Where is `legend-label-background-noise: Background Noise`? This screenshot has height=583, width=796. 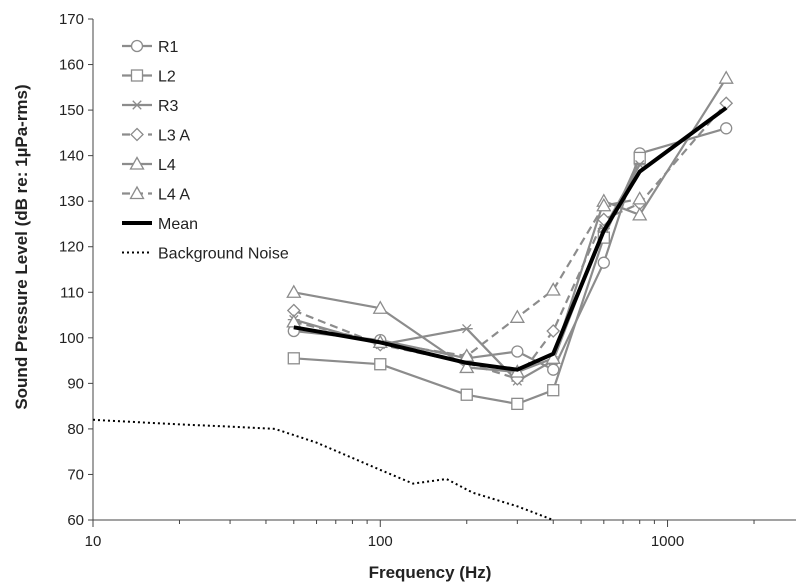 legend-label-background-noise: Background Noise is located at coordinates (223, 254).